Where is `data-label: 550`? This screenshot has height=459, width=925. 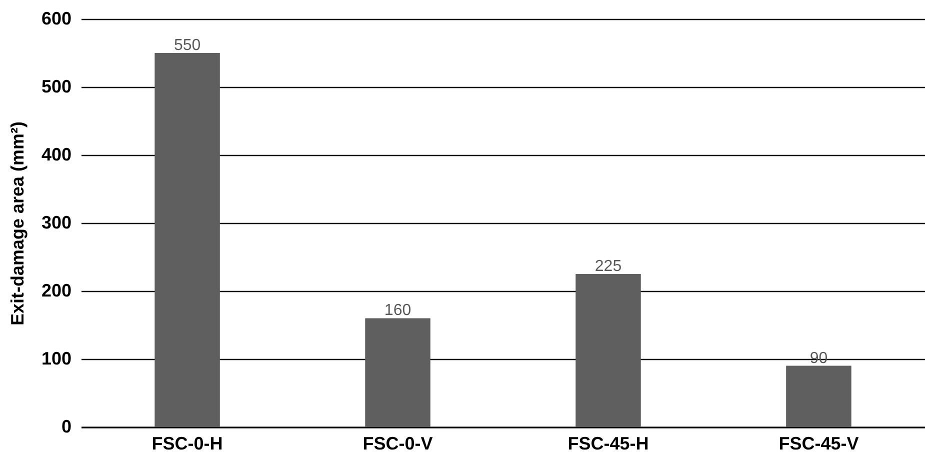 data-label: 550 is located at coordinates (187, 45).